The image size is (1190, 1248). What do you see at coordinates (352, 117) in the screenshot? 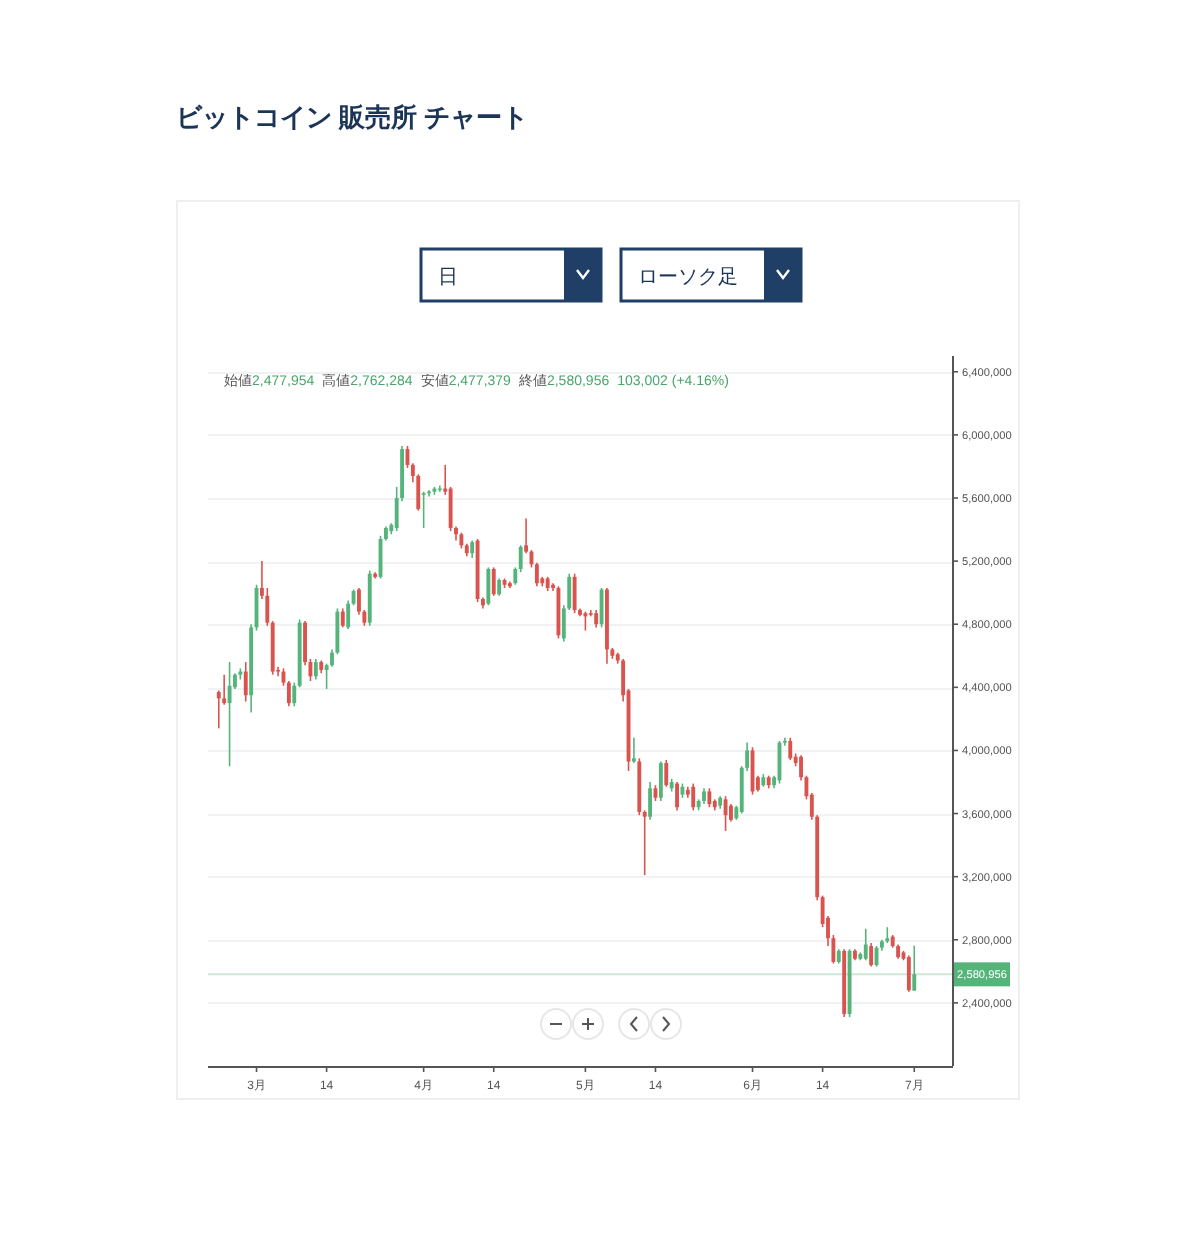
I see `chart-title: ビットコイン 販売所 チャート` at bounding box center [352, 117].